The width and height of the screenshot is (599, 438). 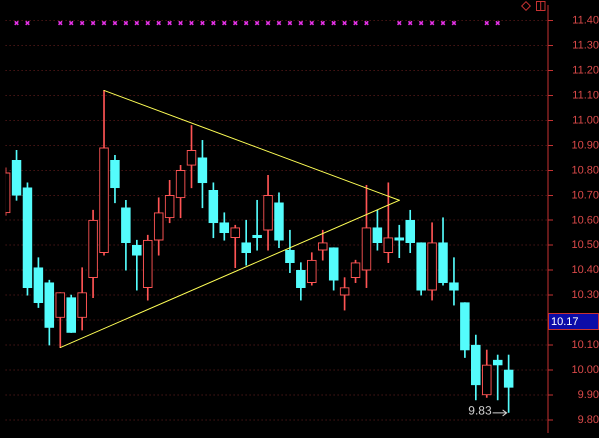 I want to click on y-tick-label: 9.80, so click(x=588, y=420).